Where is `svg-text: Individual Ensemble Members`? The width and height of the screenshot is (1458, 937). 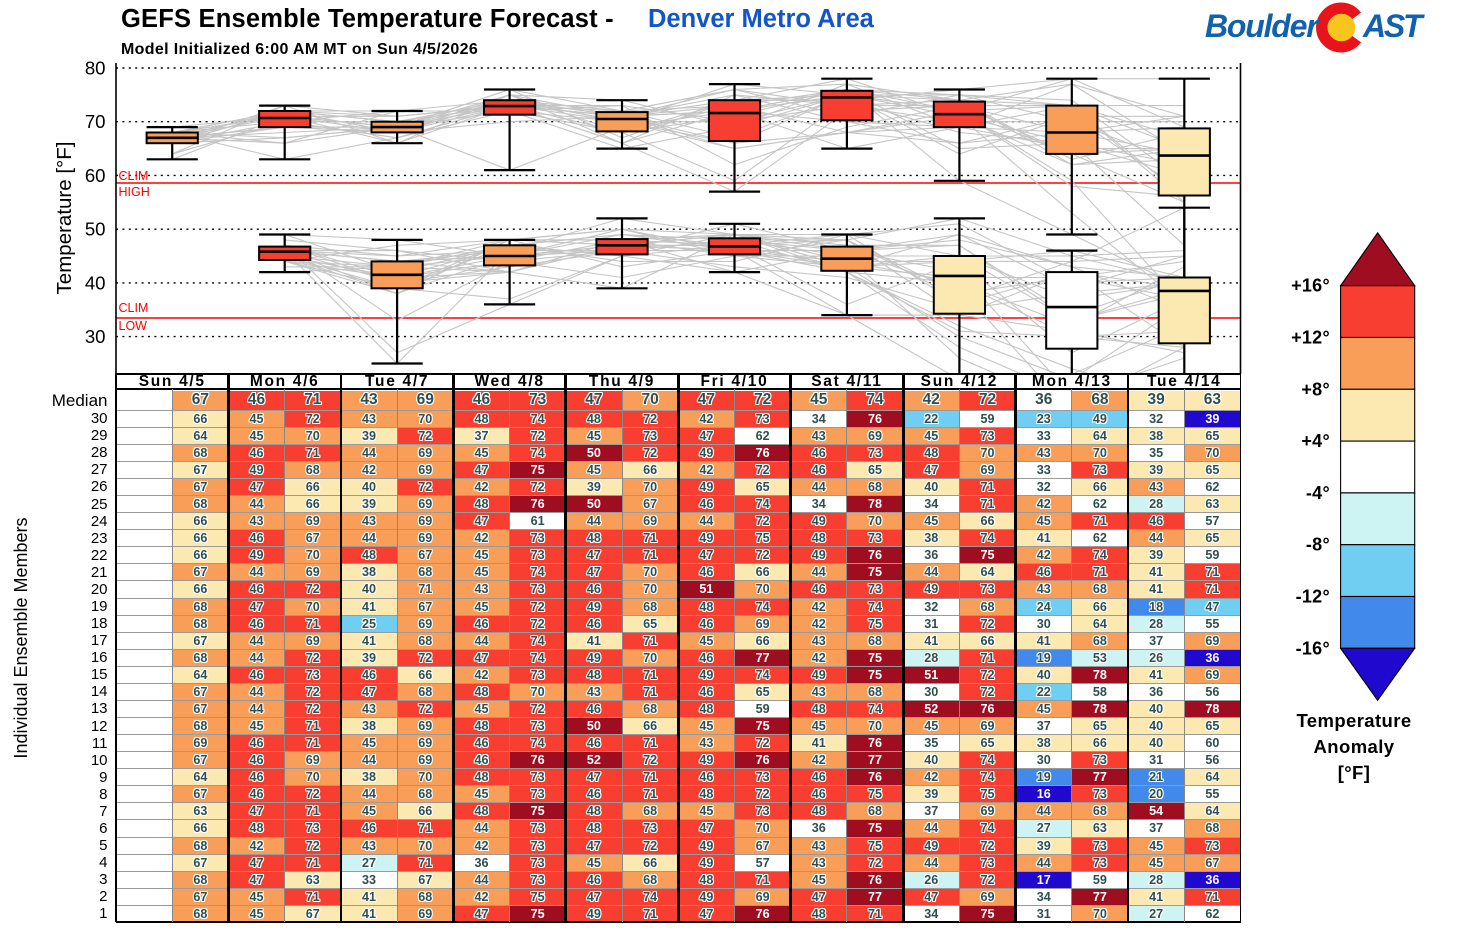
svg-text: Individual Ensemble Members is located at coordinates (21, 637).